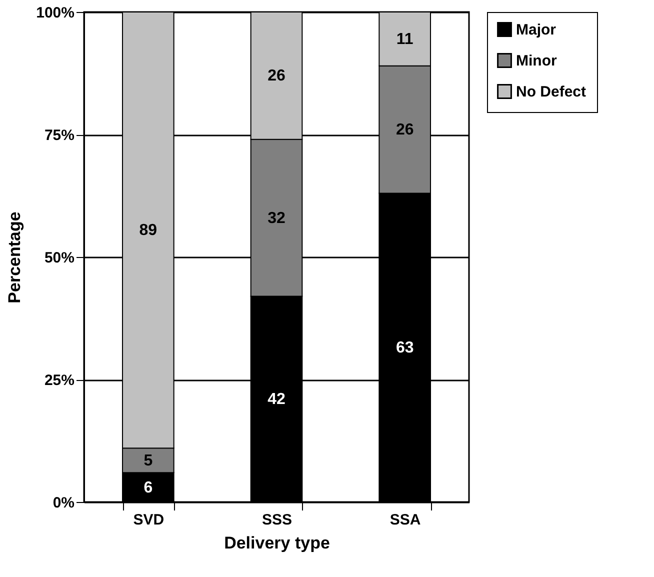 The image size is (654, 577). What do you see at coordinates (59, 380) in the screenshot?
I see `y-tick-label: 25%` at bounding box center [59, 380].